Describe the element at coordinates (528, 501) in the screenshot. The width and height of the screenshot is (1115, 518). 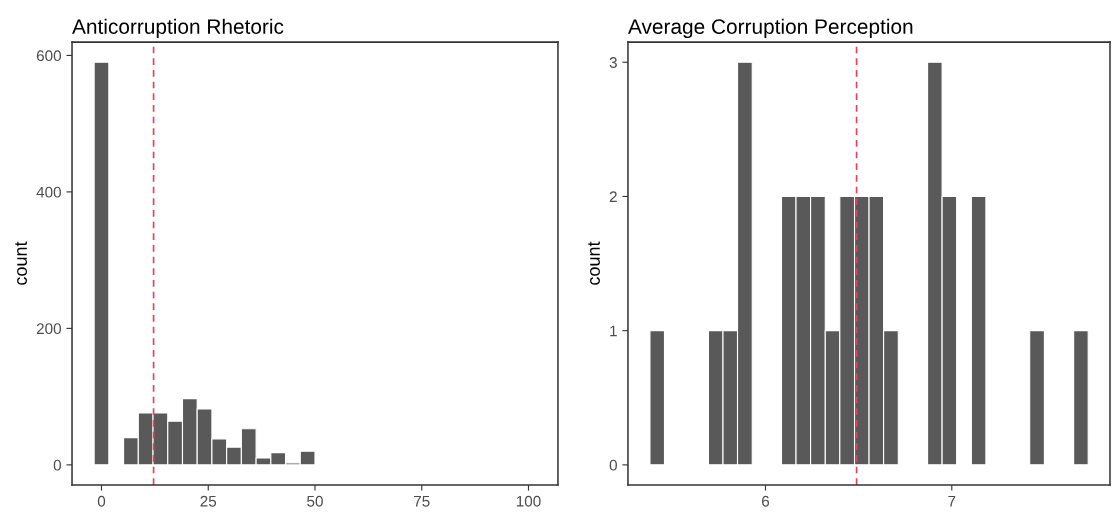
I see `x-tick-label: 100` at that location.